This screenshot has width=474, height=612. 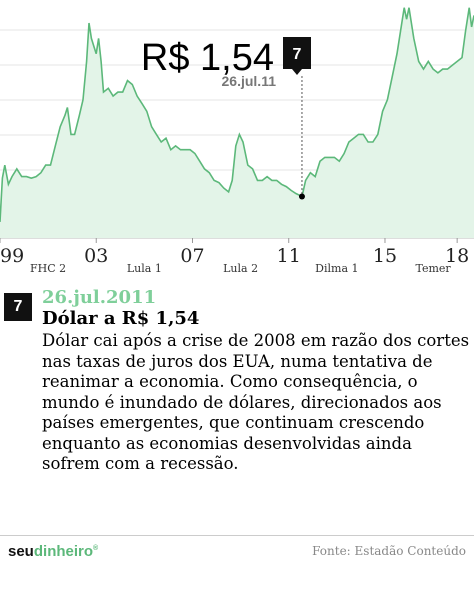 What do you see at coordinates (336, 268) in the screenshot?
I see `government-label: Dilma 1` at bounding box center [336, 268].